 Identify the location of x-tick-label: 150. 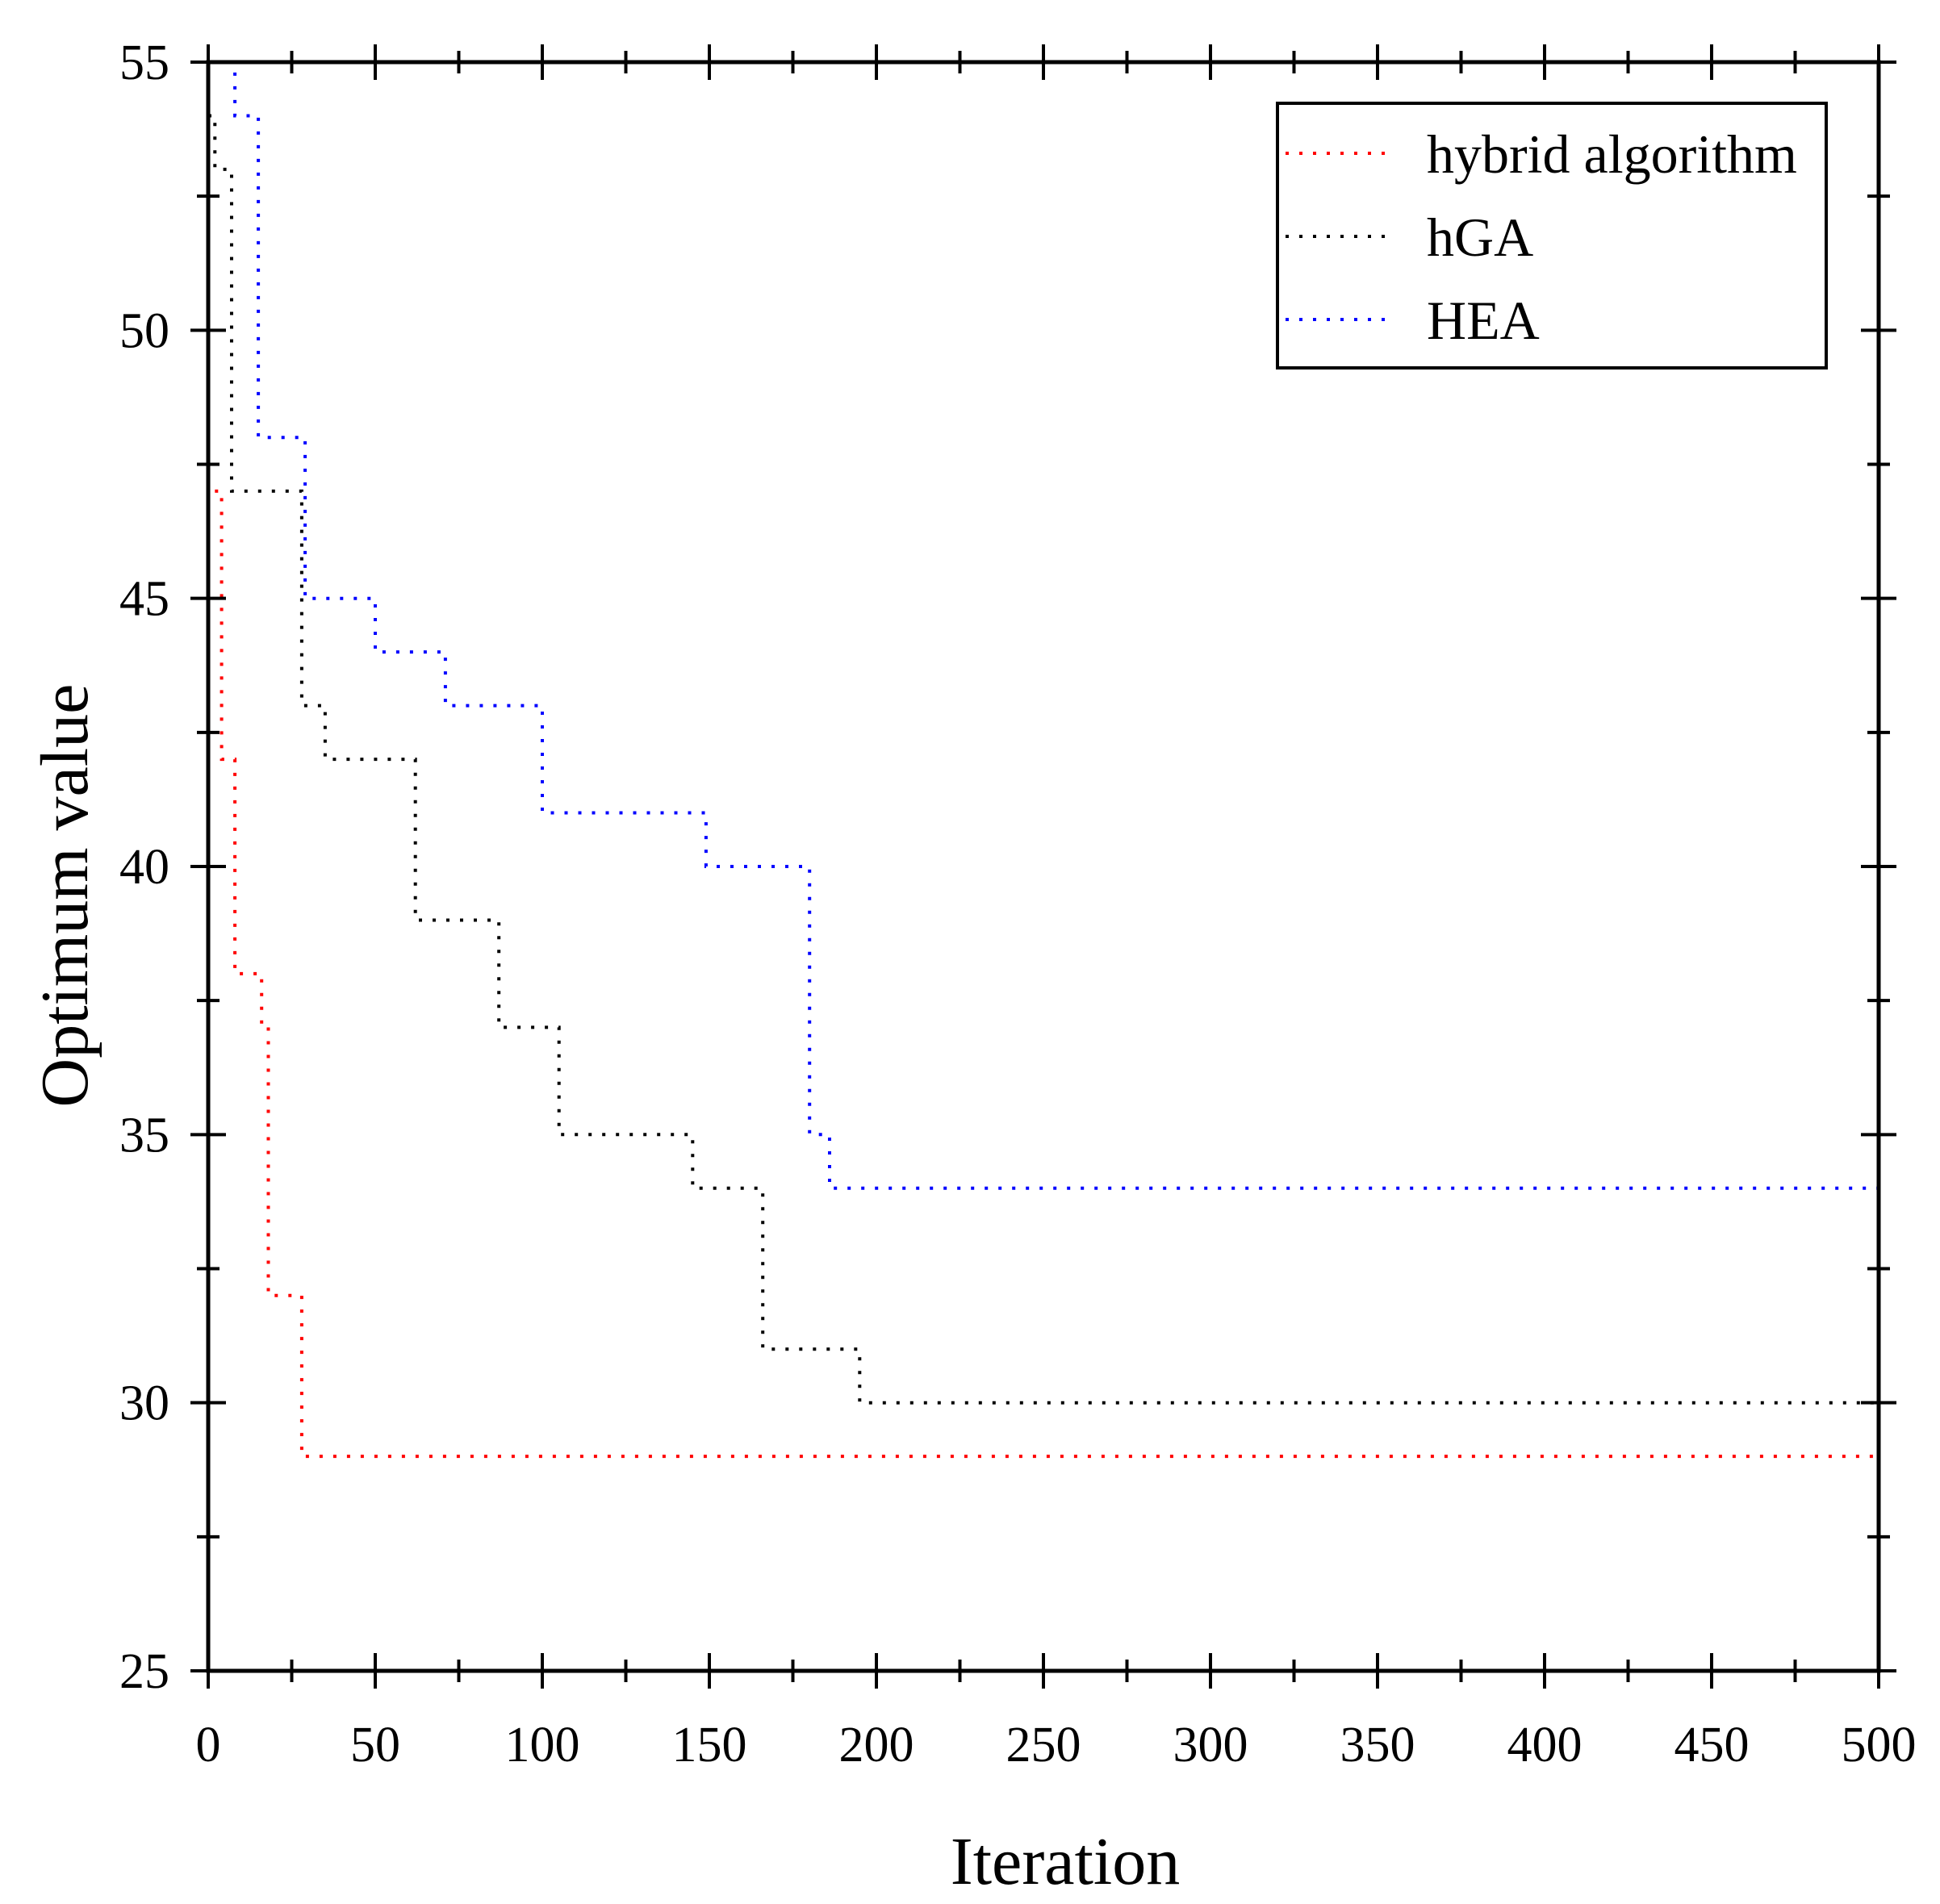
(709, 1745).